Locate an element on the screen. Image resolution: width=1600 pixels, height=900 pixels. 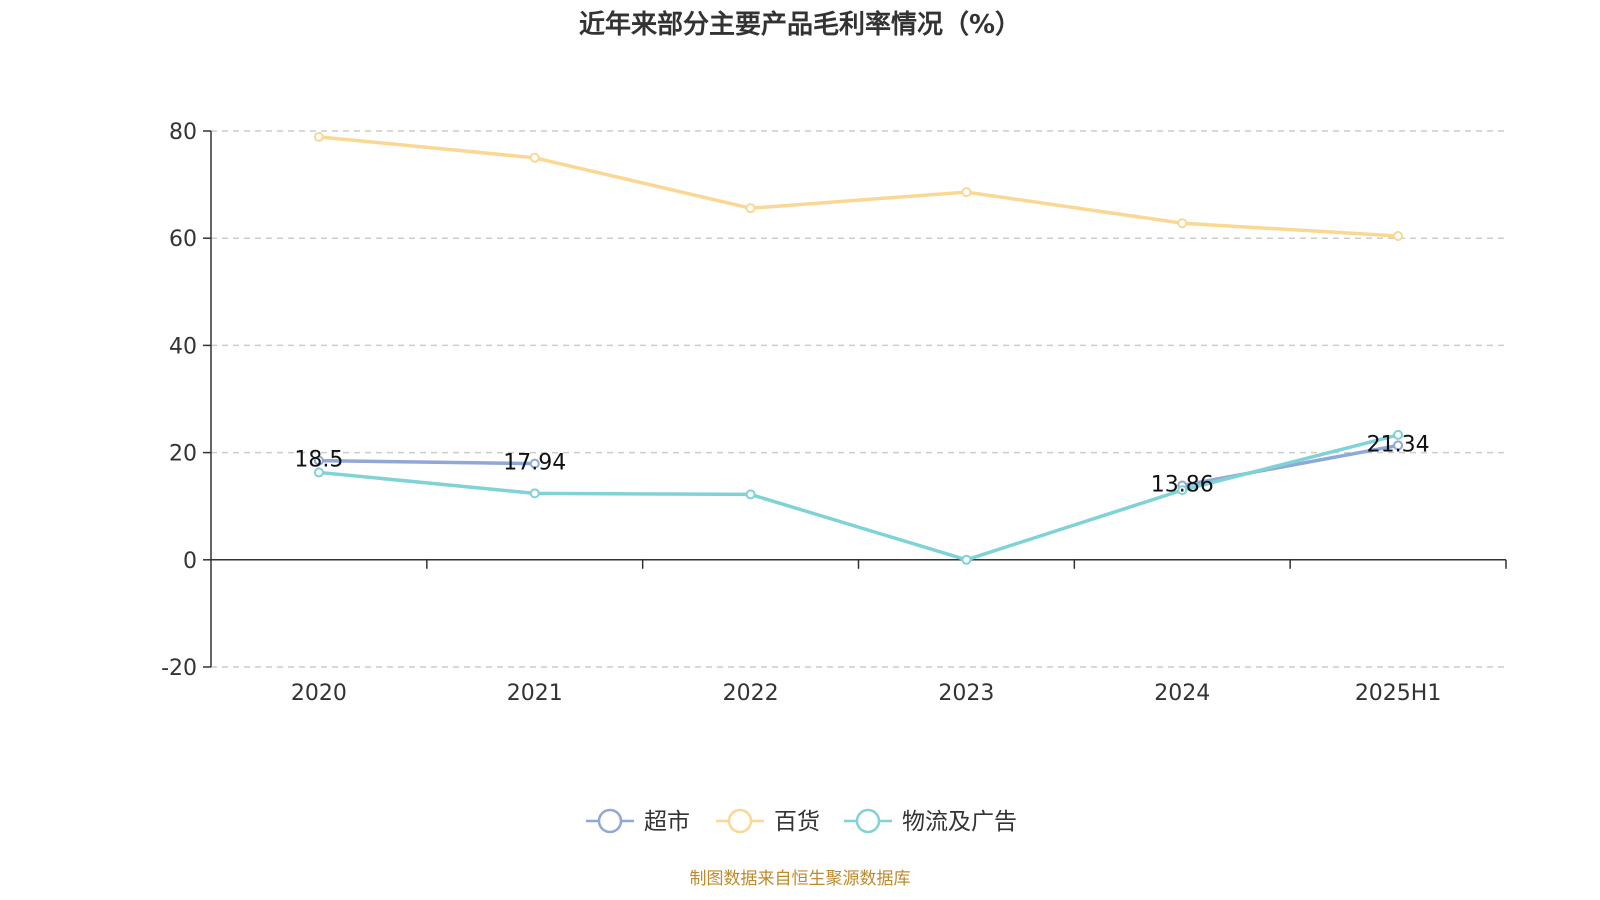
y-tick-label: 20 is located at coordinates (183, 454).